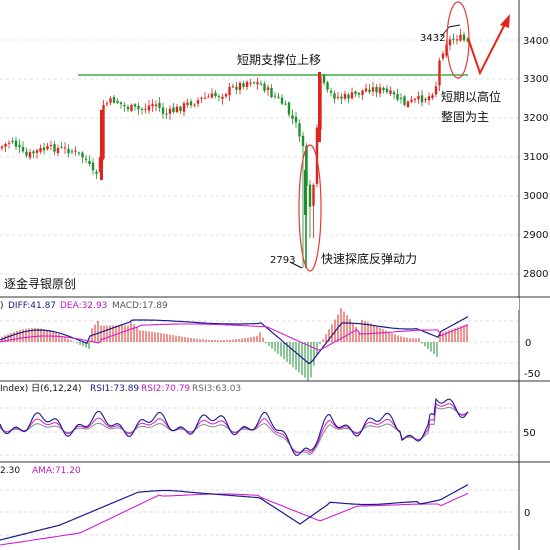 Image resolution: width=550 pixels, height=550 pixels. Describe the element at coordinates (279, 59) in the screenshot. I see `support-annotation: 短期支撑位上移` at that location.